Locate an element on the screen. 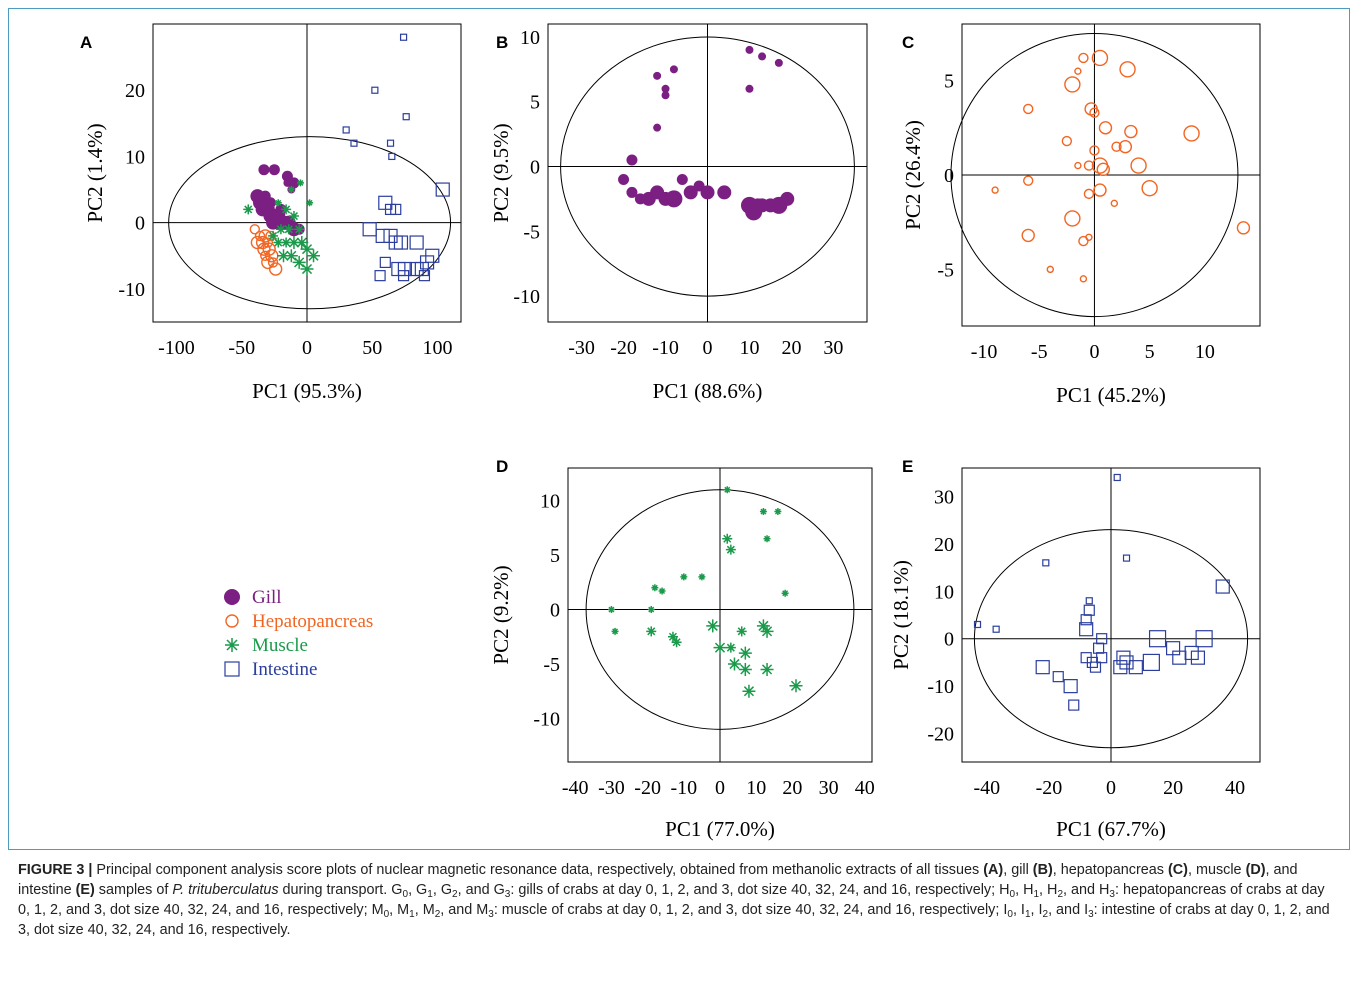  legend-intestine-icon is located at coordinates (232, 669).